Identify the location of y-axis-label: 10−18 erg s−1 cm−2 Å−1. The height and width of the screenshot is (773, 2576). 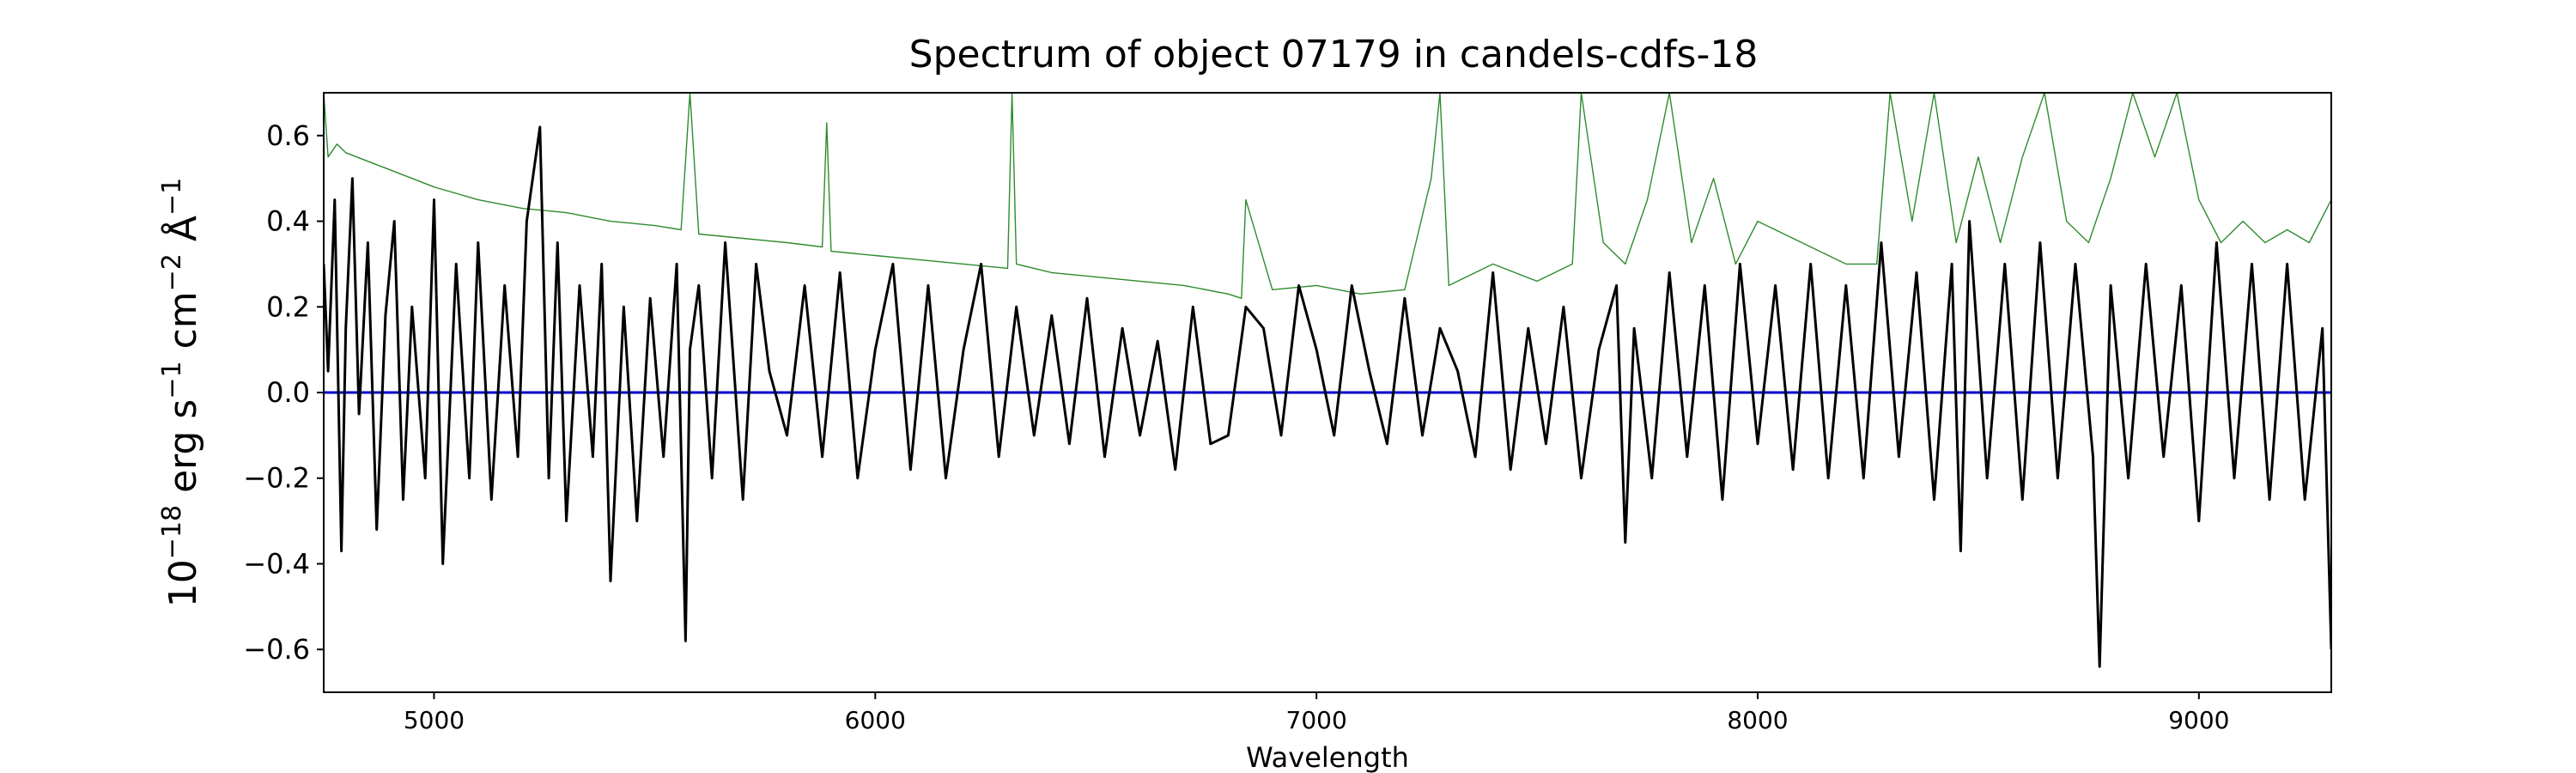
(181, 392).